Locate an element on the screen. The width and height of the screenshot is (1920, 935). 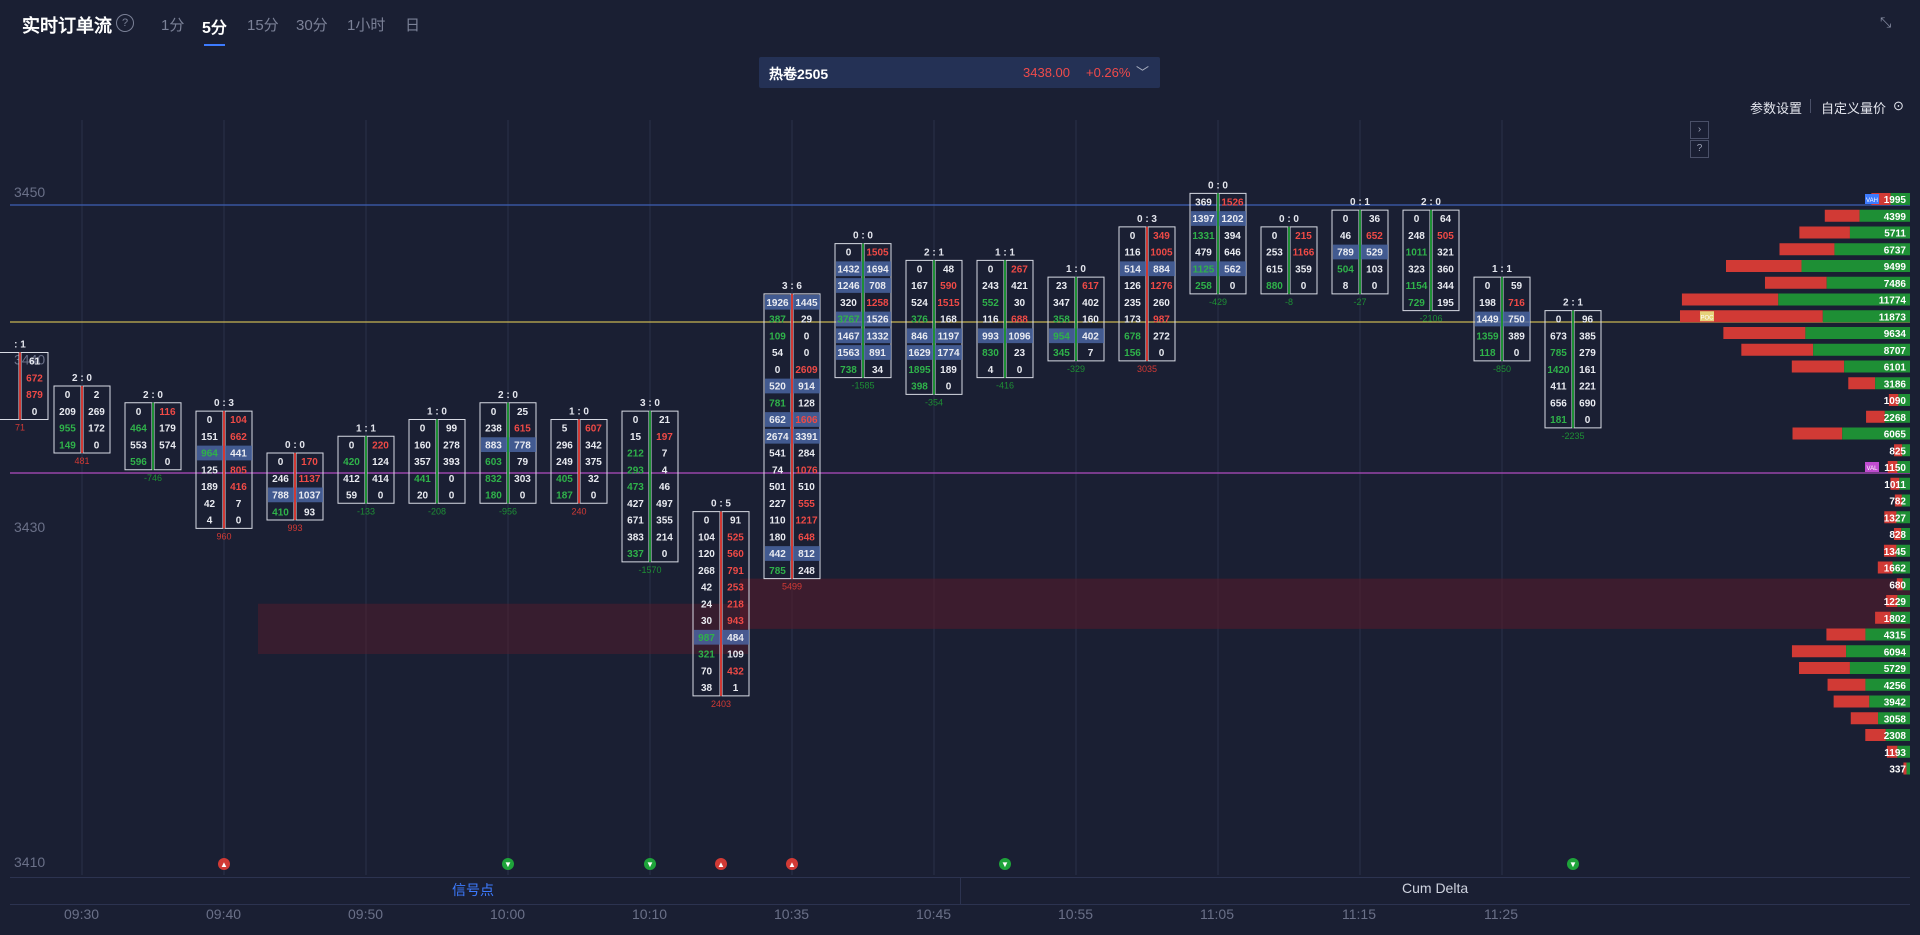
params-settings-button: 参数设置 is located at coordinates (1776, 108).